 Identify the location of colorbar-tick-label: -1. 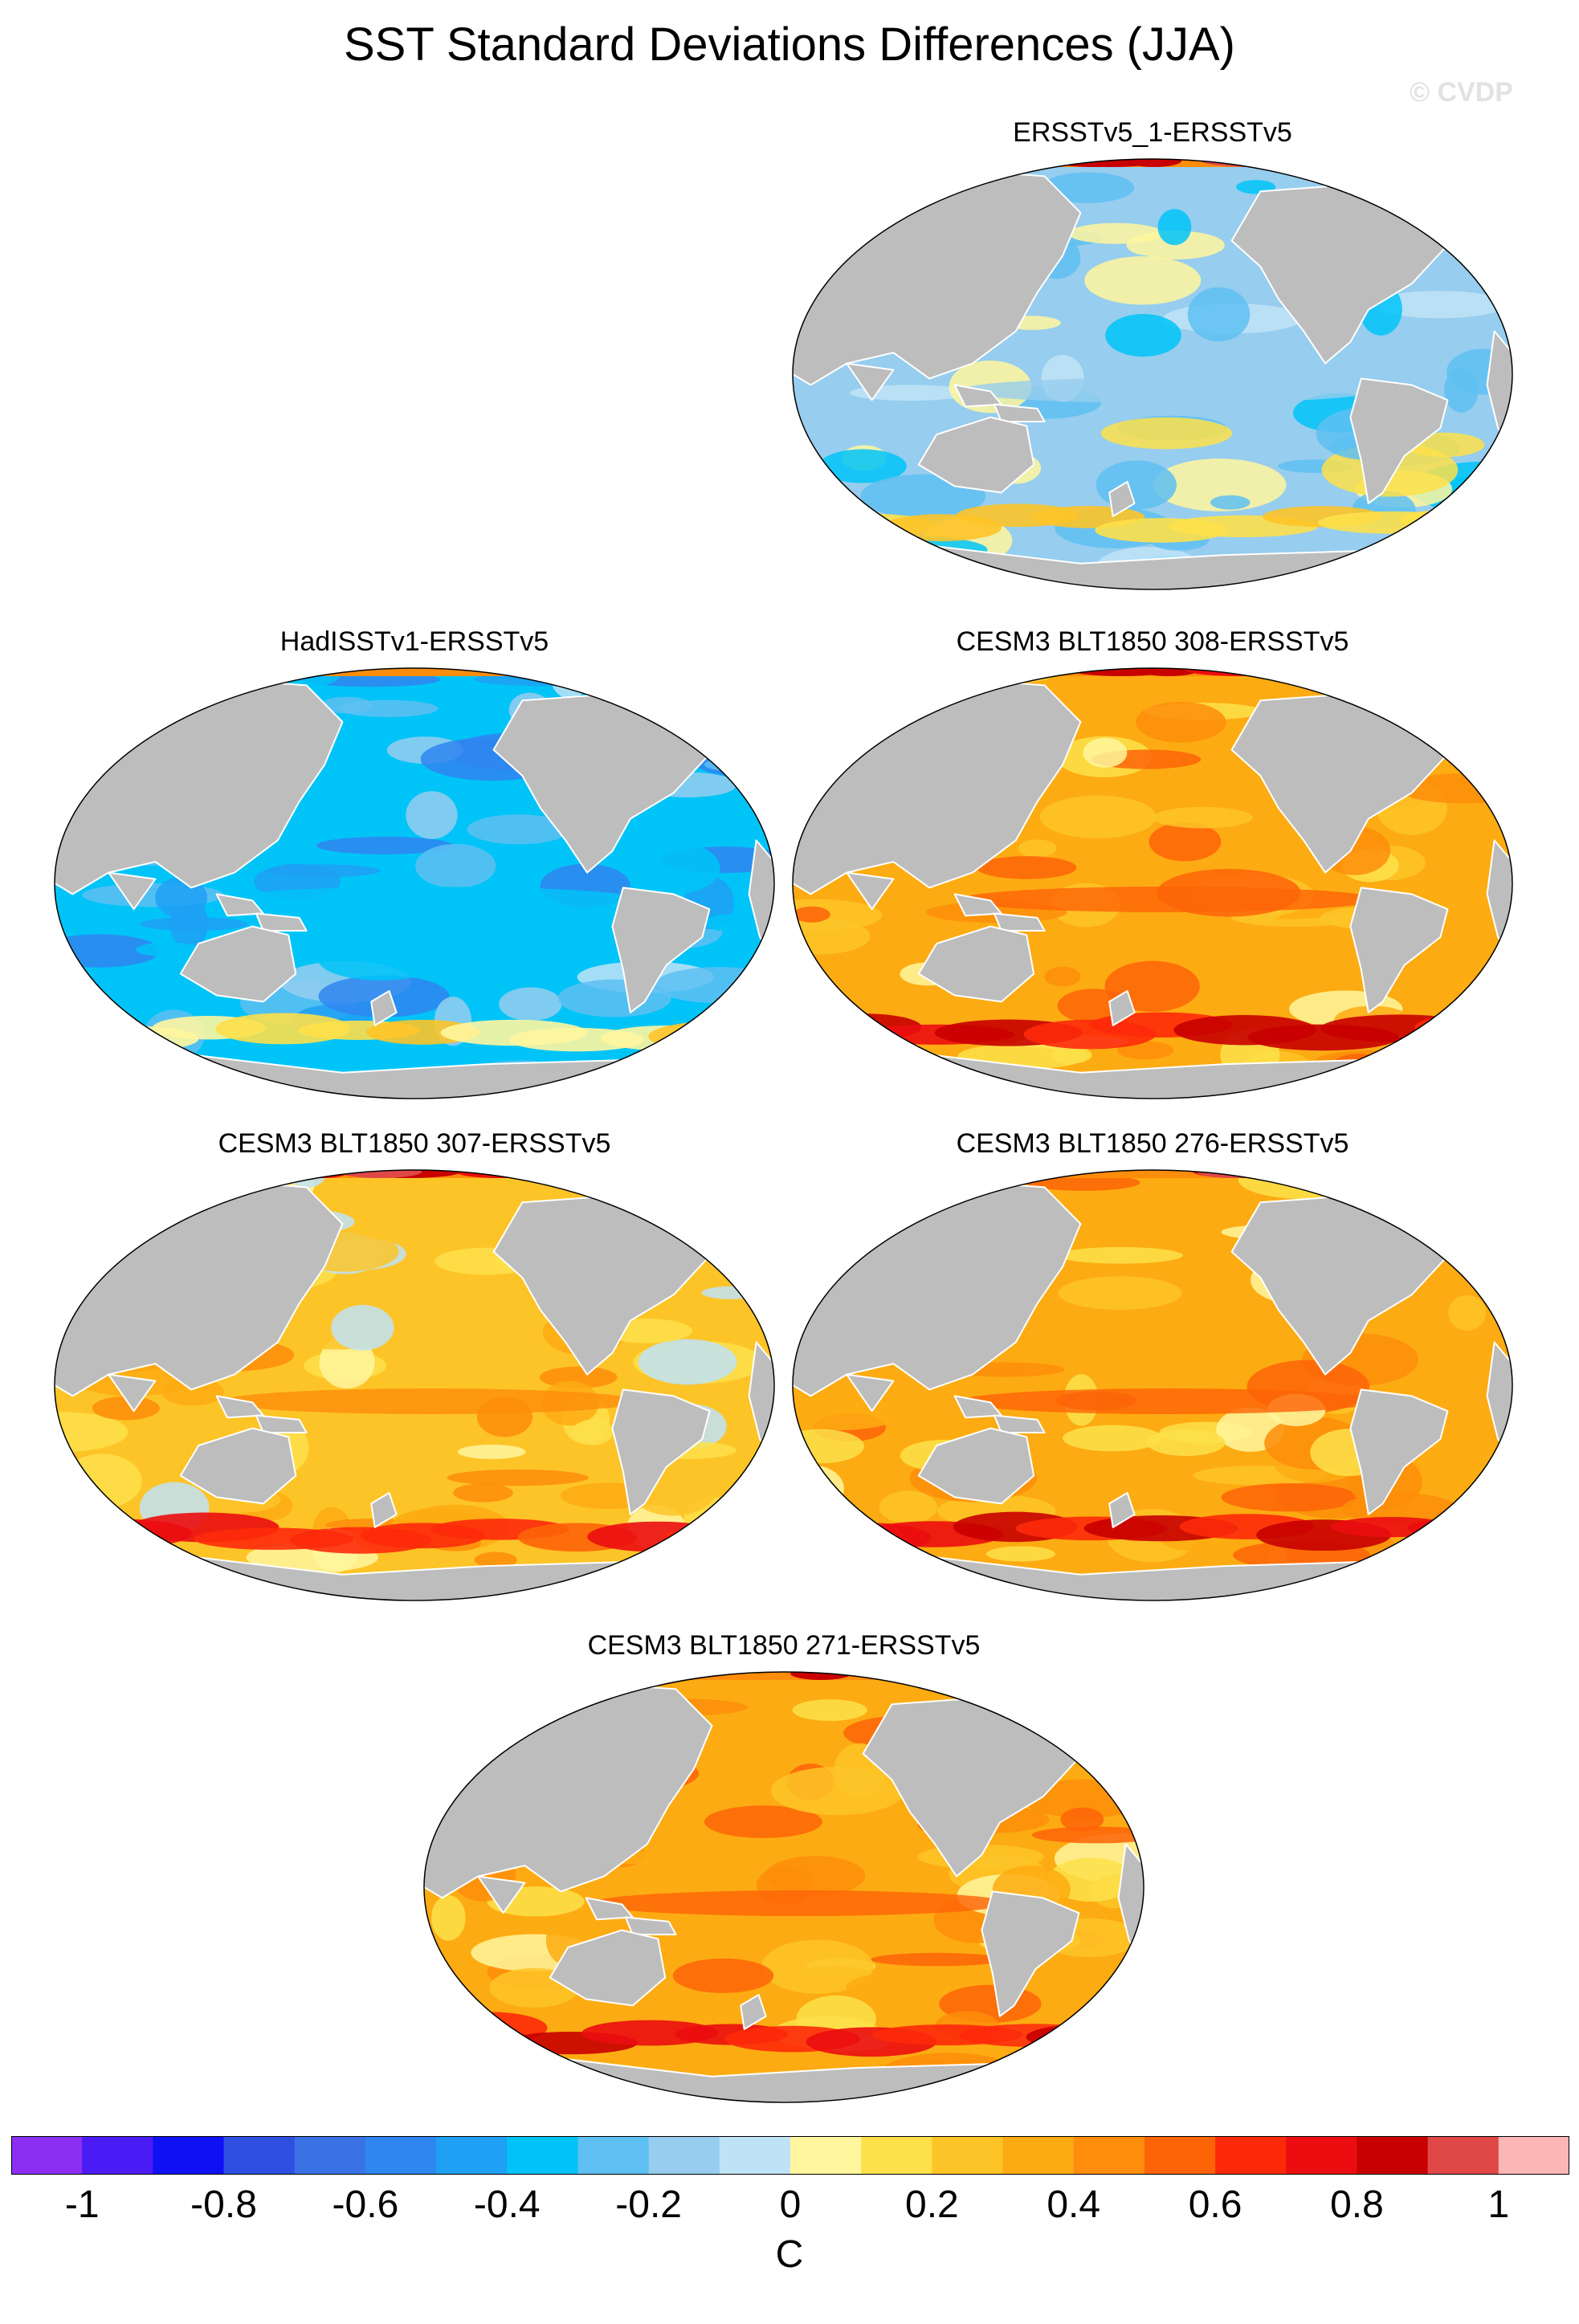
(82, 2204).